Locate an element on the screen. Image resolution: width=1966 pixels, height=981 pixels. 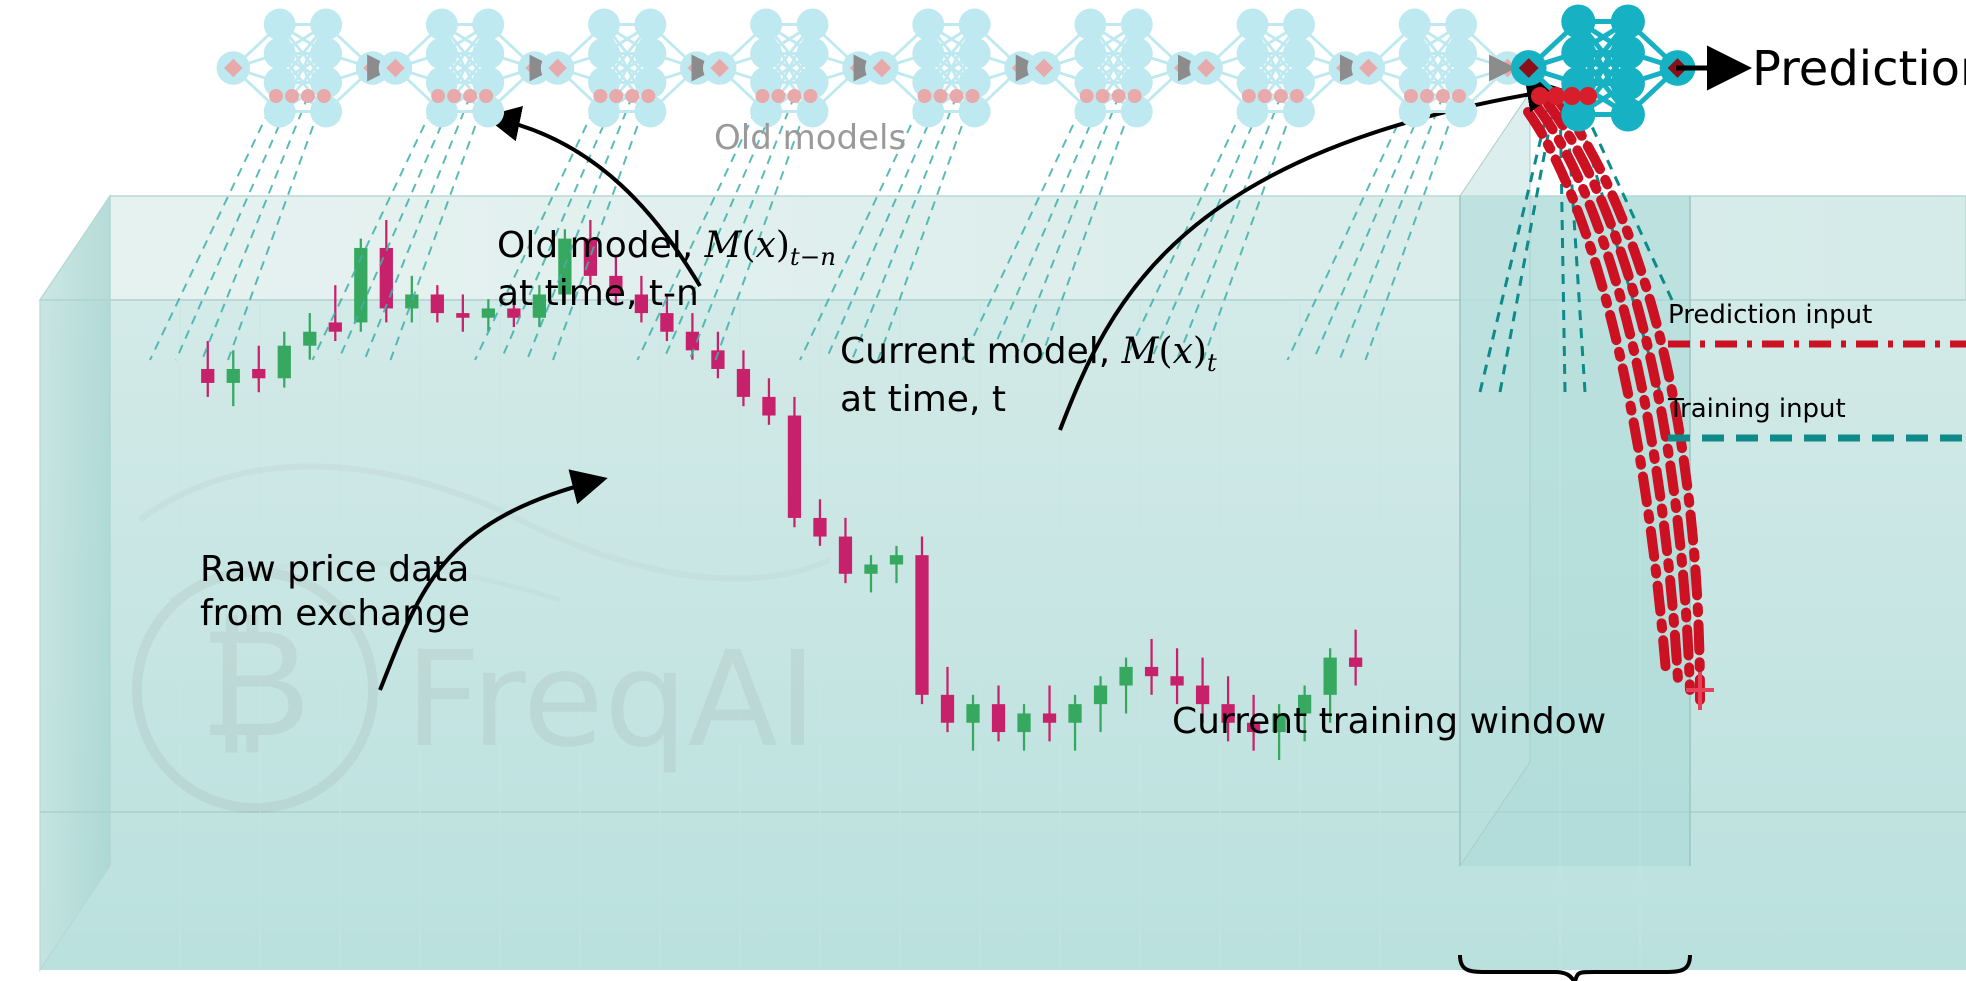
current-model-time-line: at time, t is located at coordinates (923, 399).